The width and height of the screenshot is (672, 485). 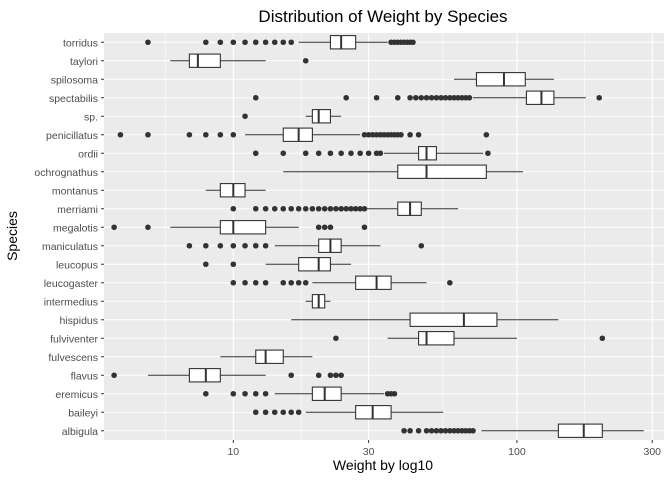 I want to click on box-spilosoma, so click(x=504, y=79).